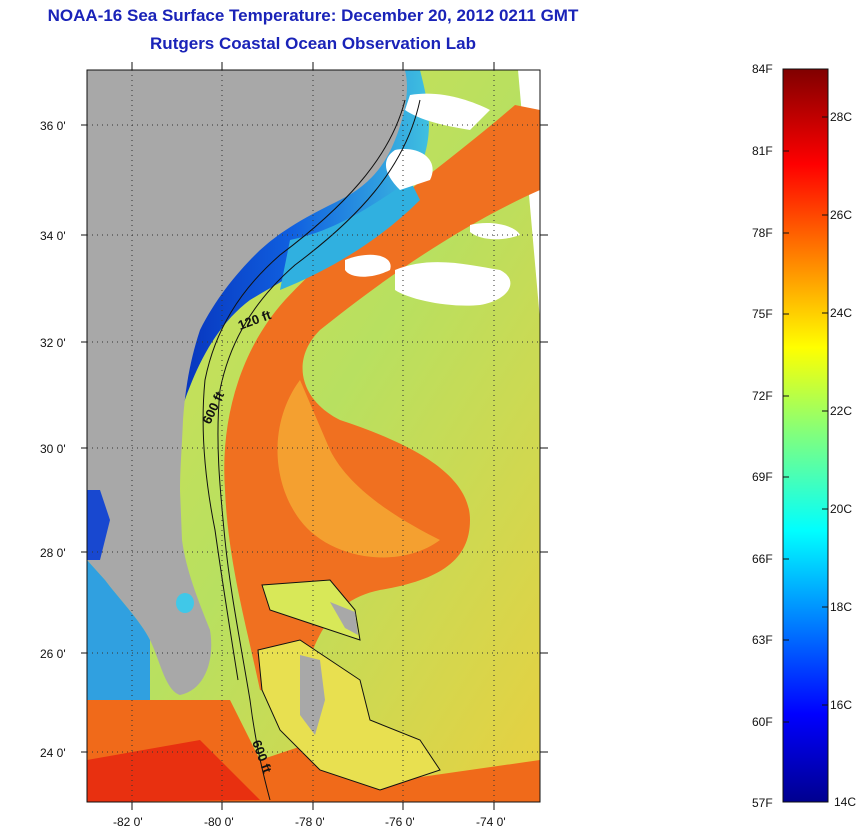 Image resolution: width=864 pixels, height=832 pixels. Describe the element at coordinates (118, 630) in the screenshot. I see `west-florida-shelf` at that location.